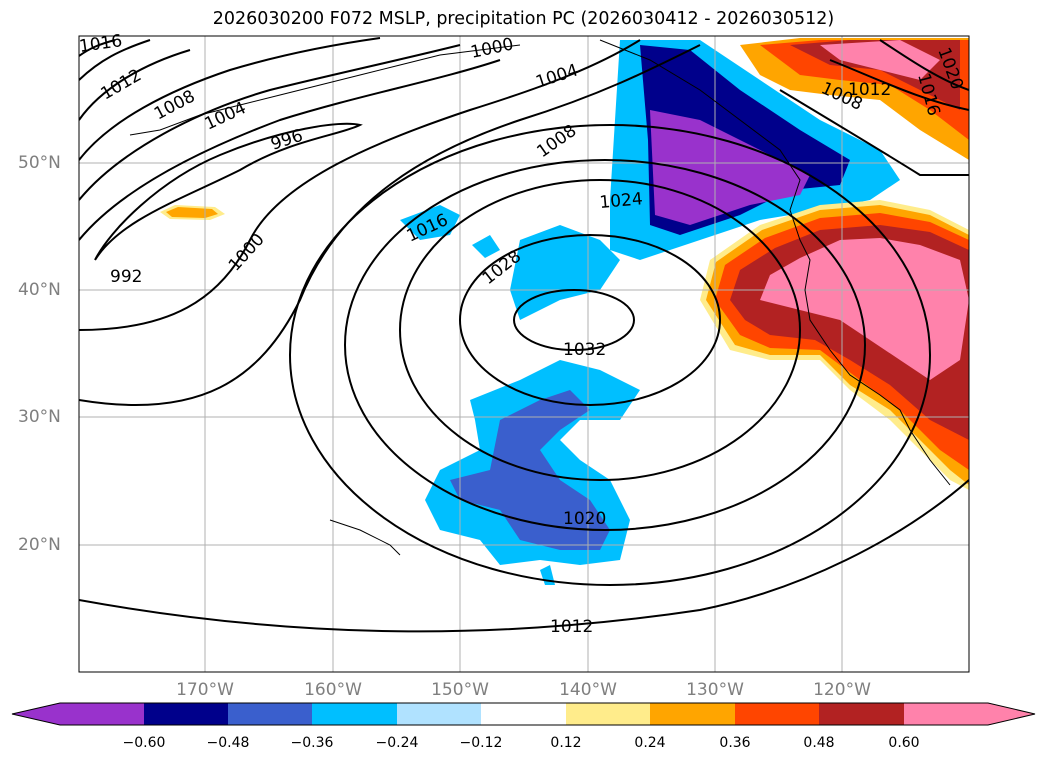  What do you see at coordinates (819, 743) in the screenshot?
I see `colorbar-tick-label: 0.48` at bounding box center [819, 743].